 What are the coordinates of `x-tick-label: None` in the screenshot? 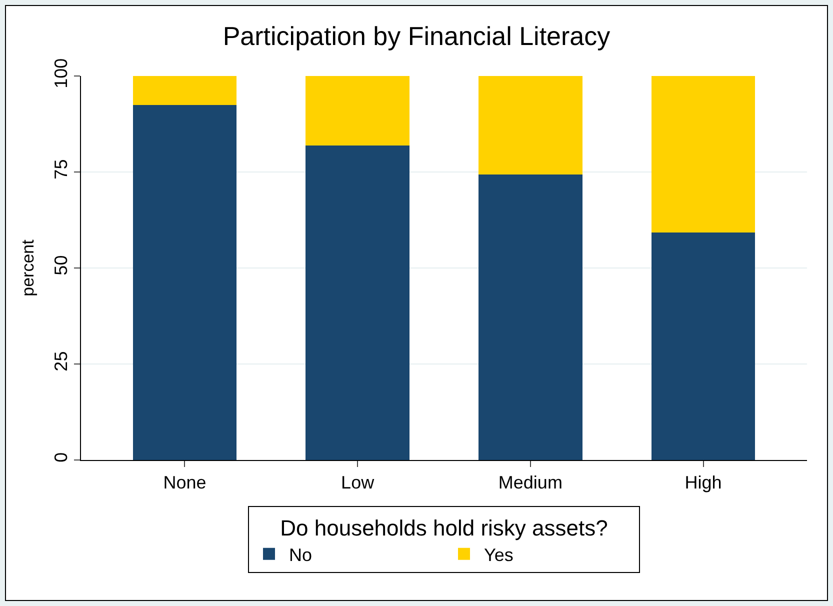 It's located at (184, 482).